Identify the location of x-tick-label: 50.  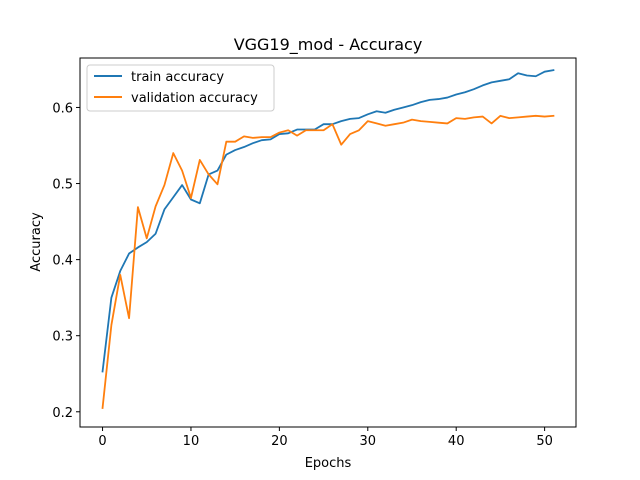
(544, 441).